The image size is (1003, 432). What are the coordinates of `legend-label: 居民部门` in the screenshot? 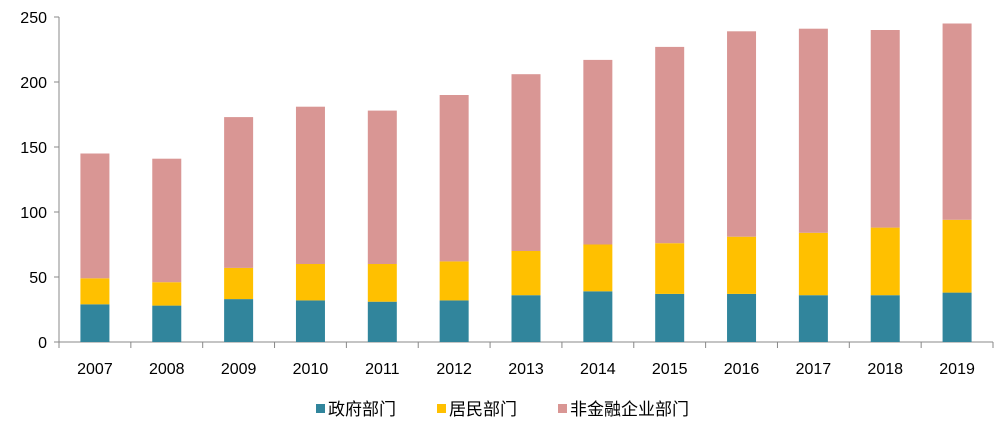 It's located at (483, 410).